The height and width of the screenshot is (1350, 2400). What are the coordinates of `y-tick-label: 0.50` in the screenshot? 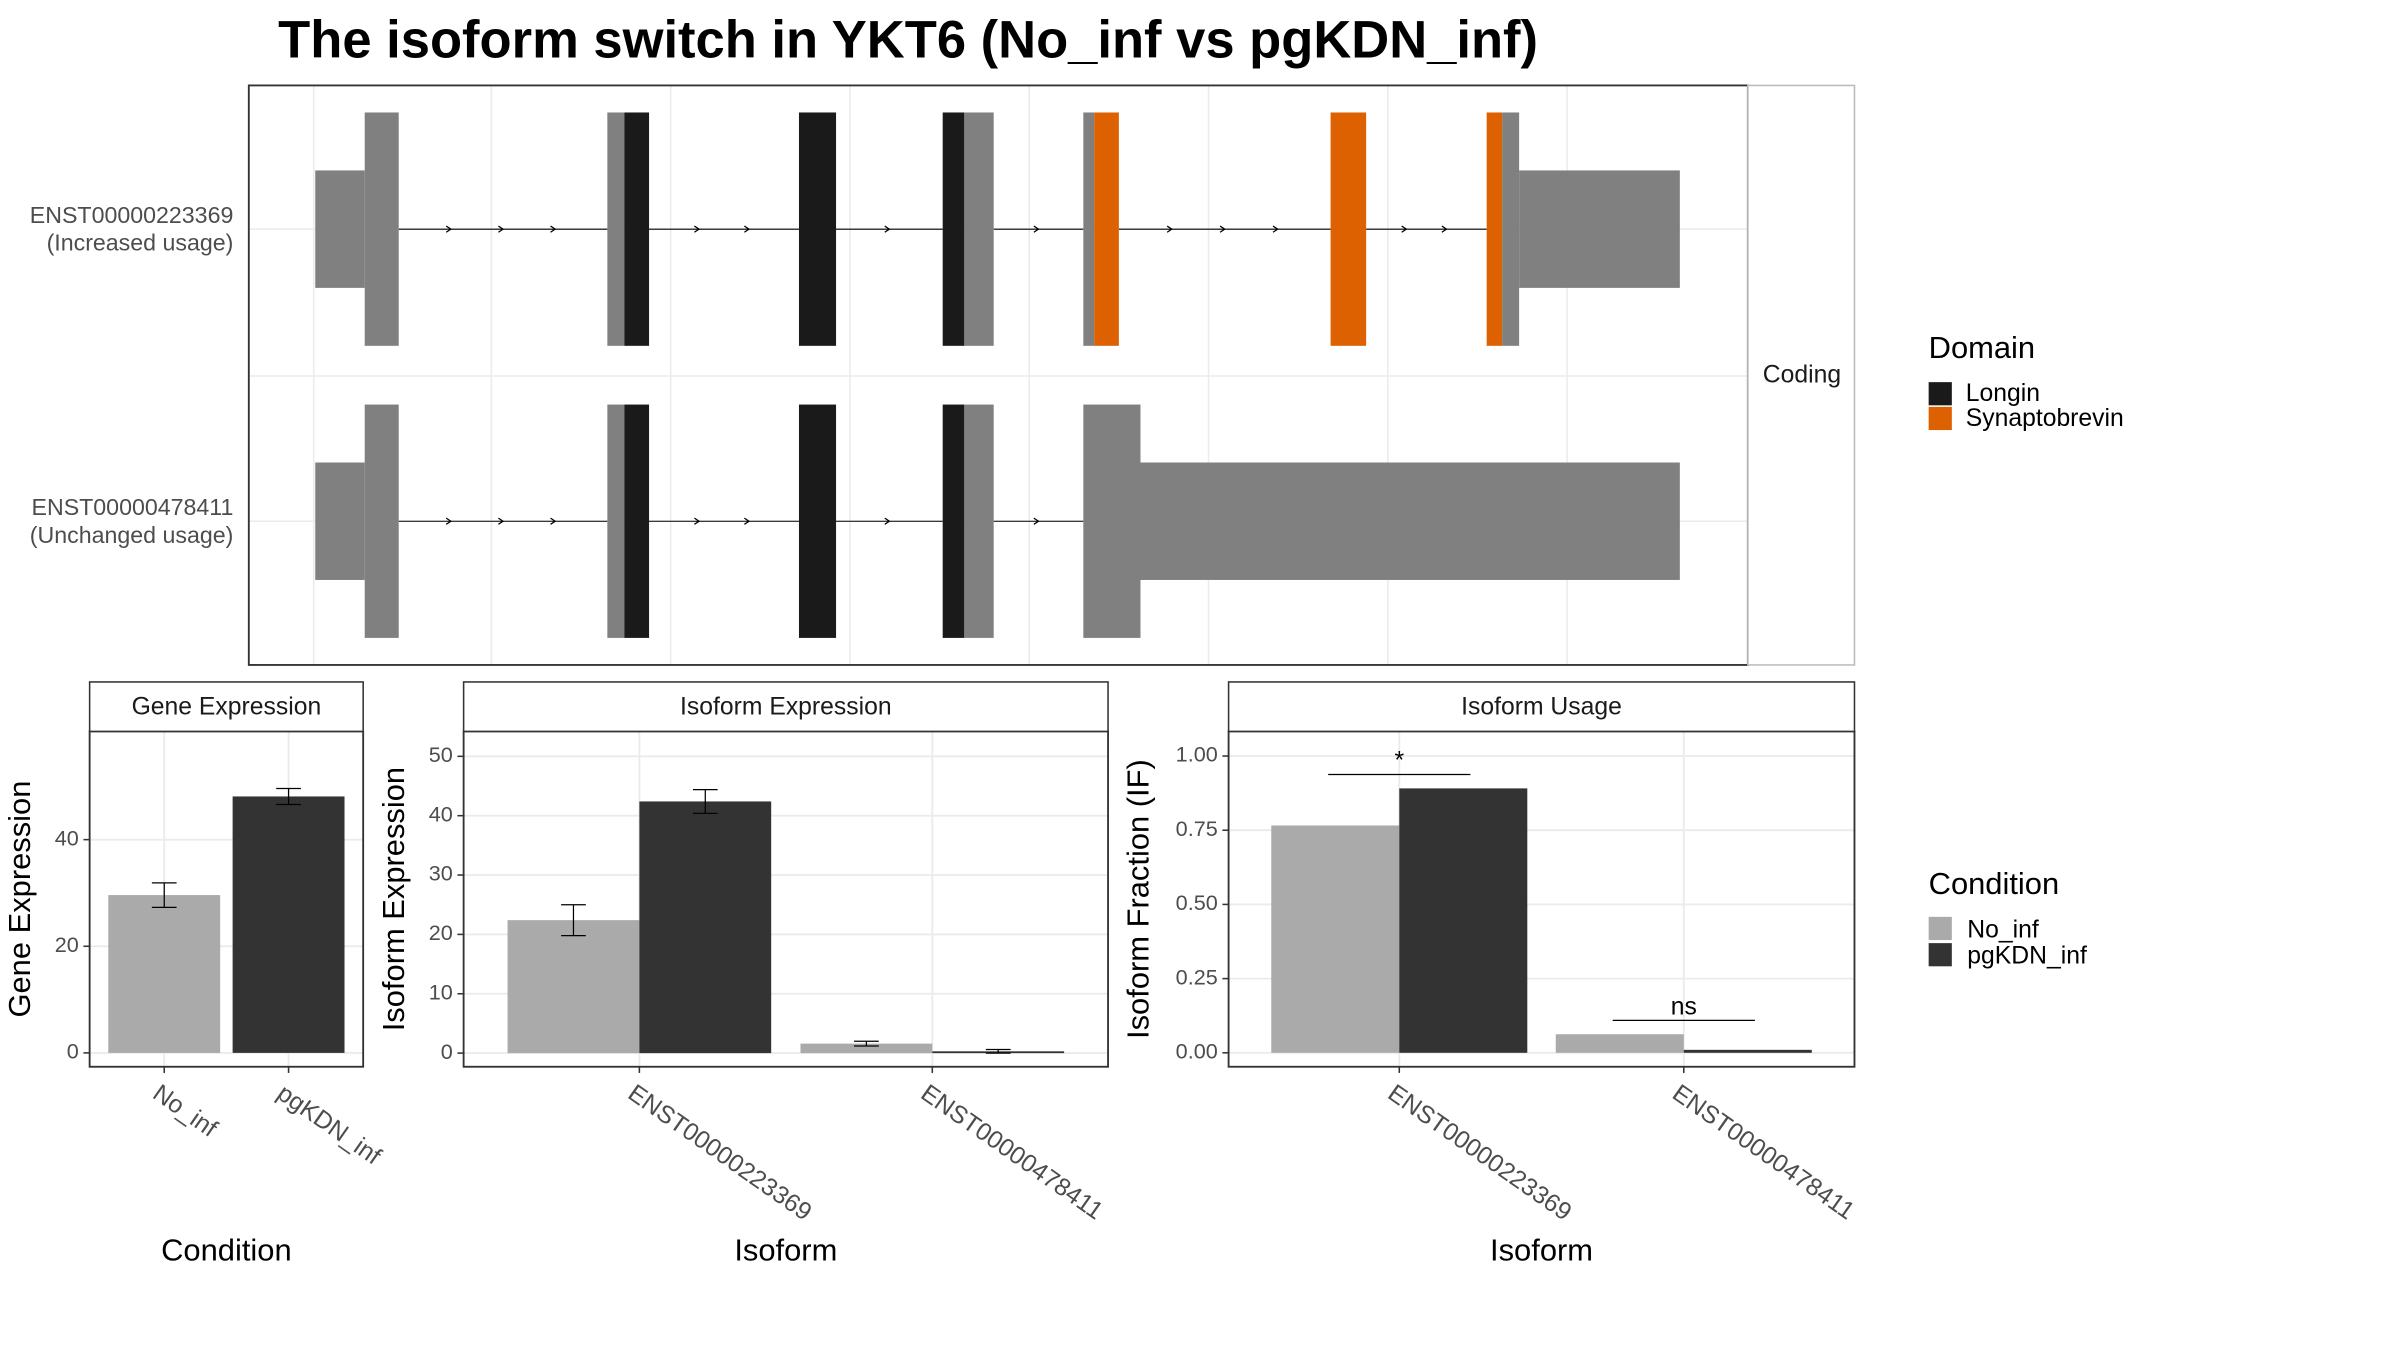 It's located at (1197, 902).